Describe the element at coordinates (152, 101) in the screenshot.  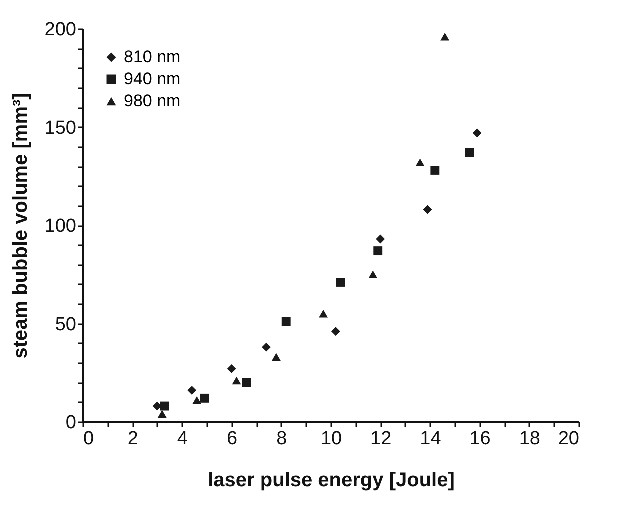
I see `legend-label: 980 nm` at that location.